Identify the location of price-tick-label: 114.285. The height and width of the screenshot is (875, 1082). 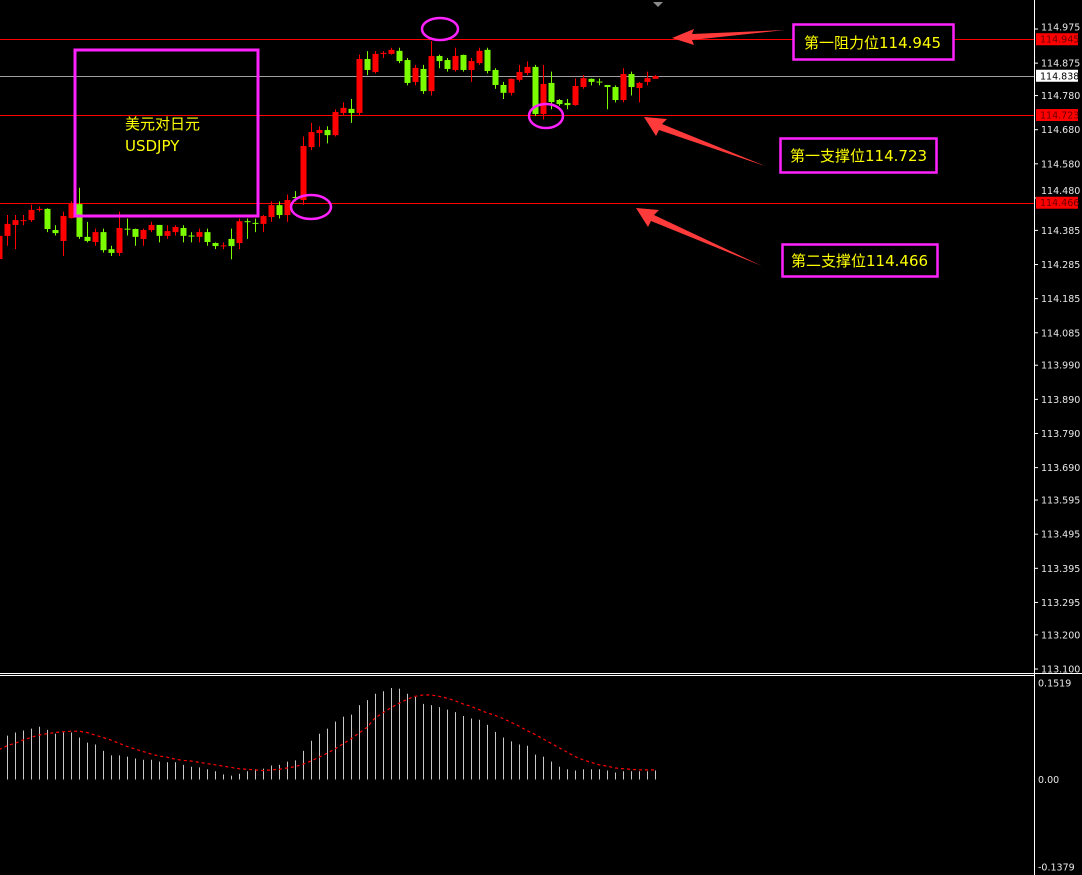
(1060, 265).